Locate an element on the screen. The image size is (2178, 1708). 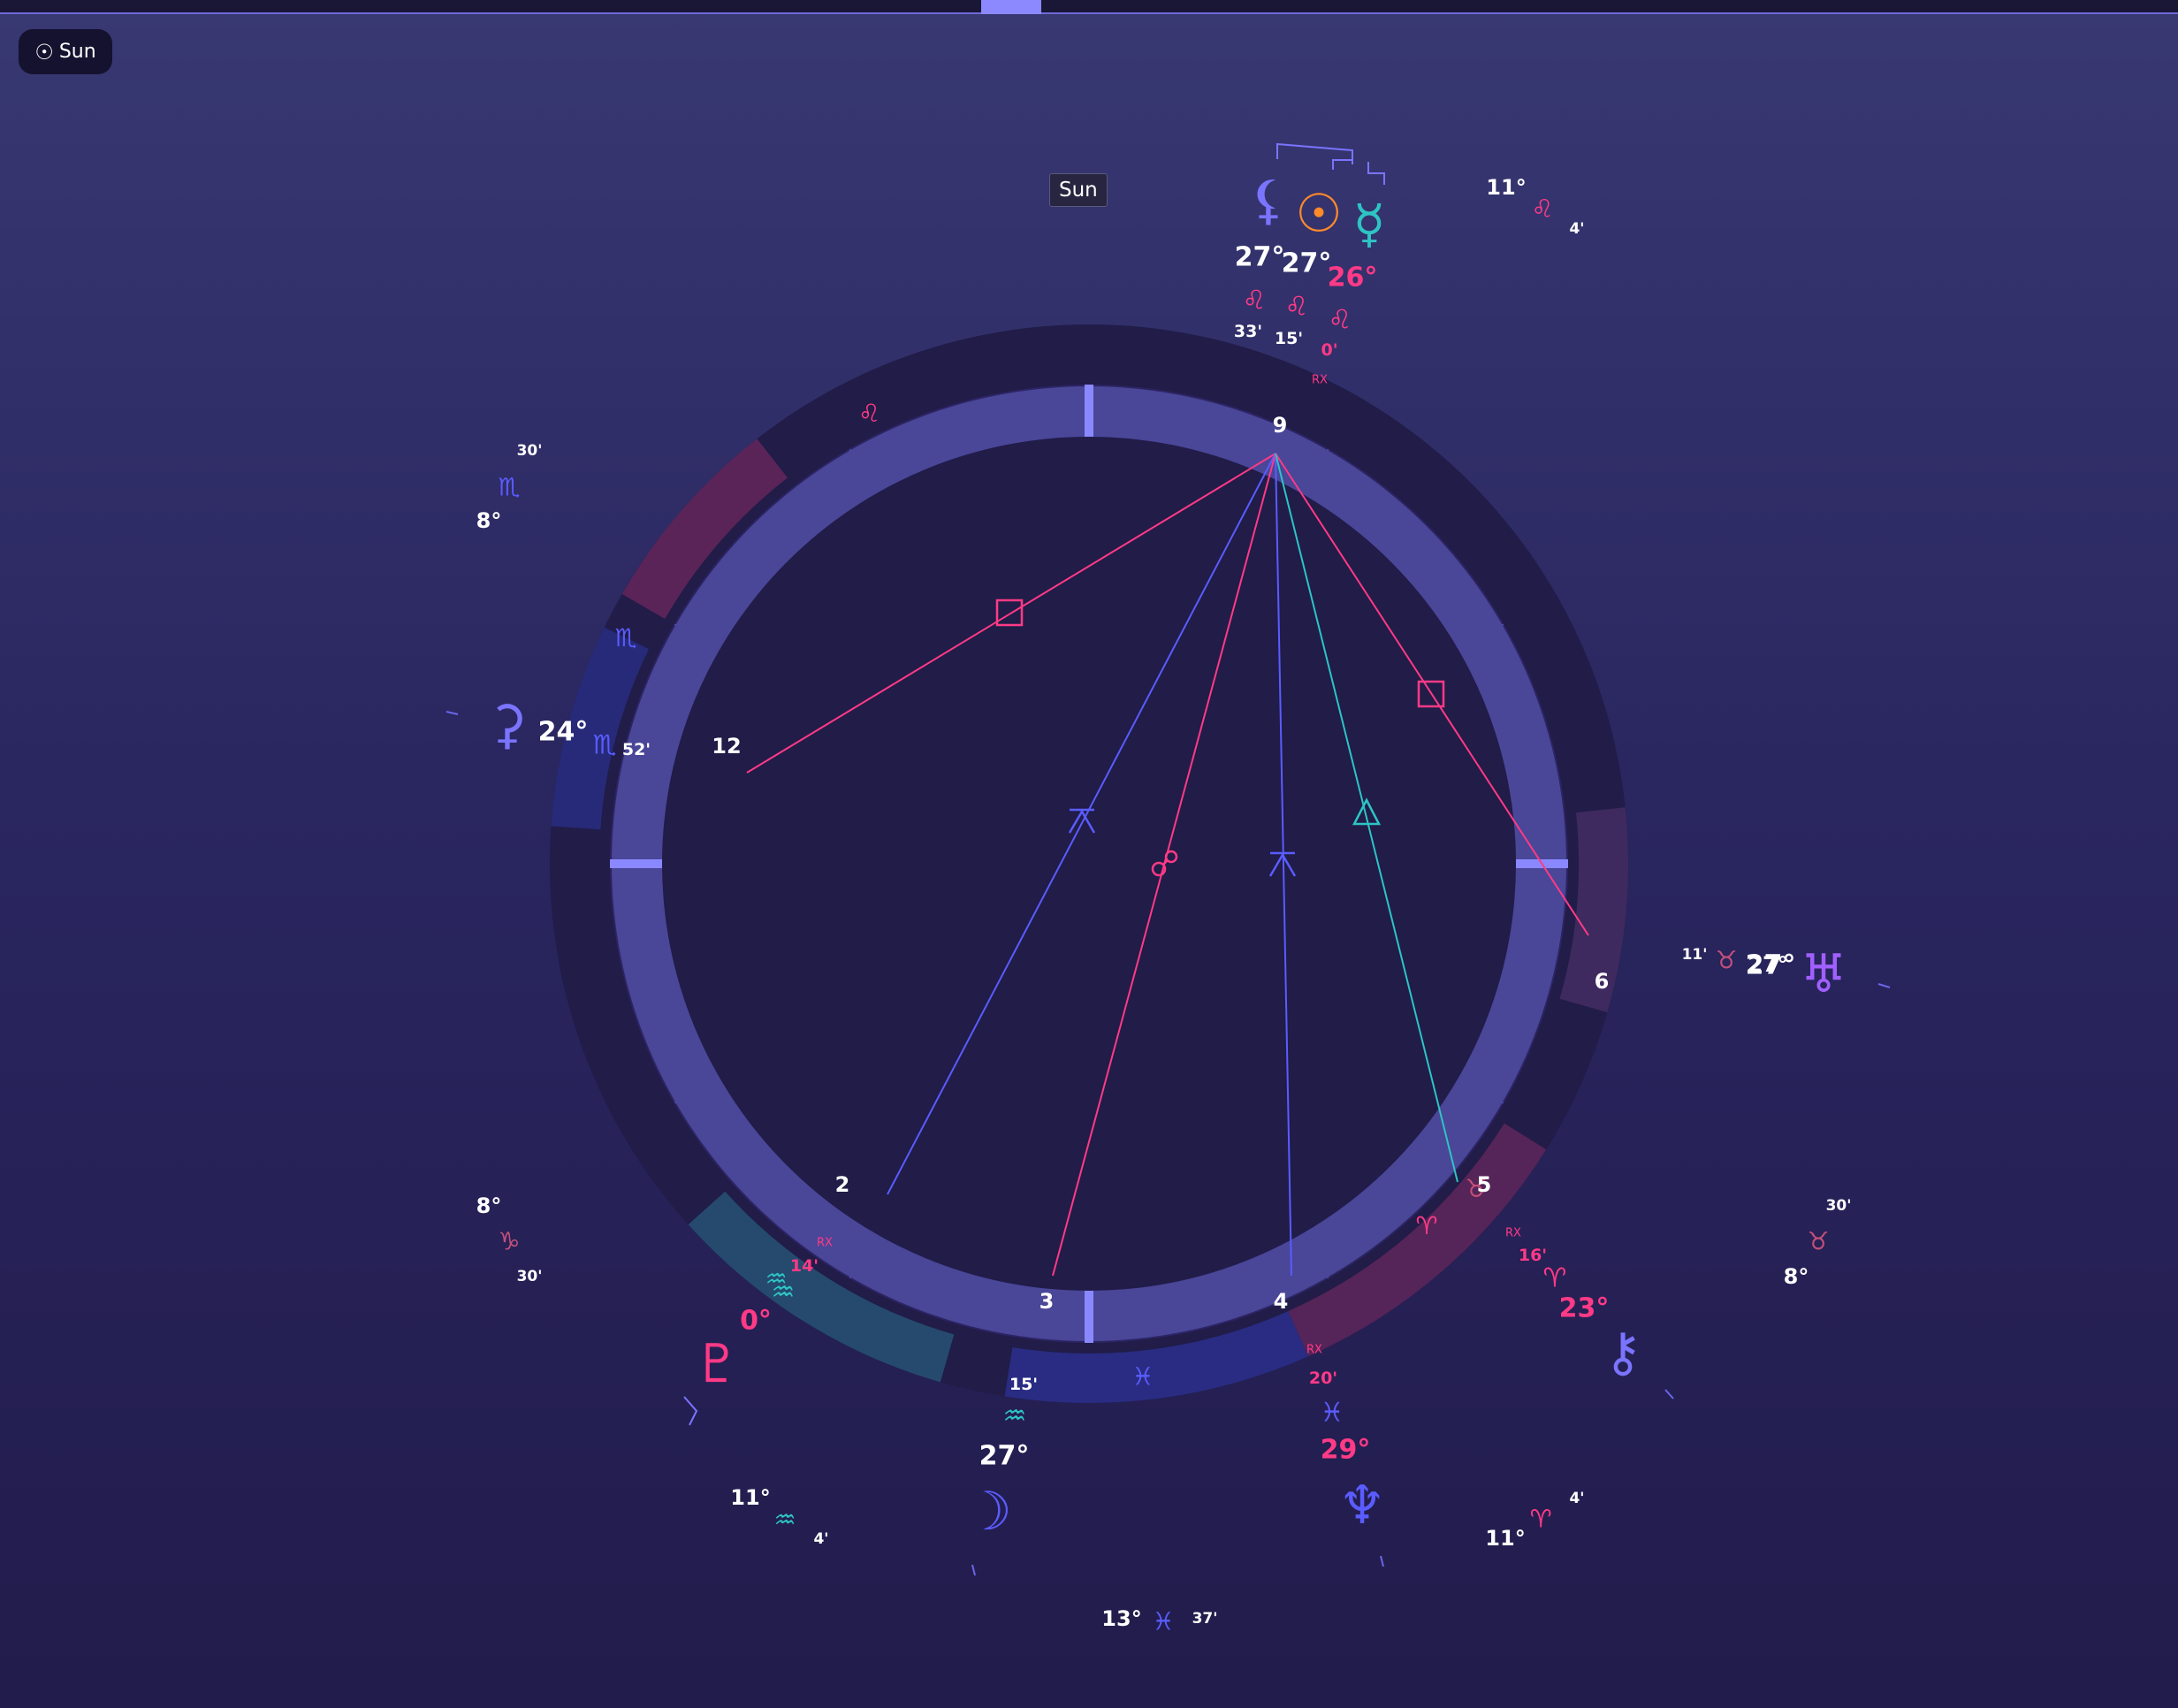
chiron-degree: 23° is located at coordinates (1584, 1308).